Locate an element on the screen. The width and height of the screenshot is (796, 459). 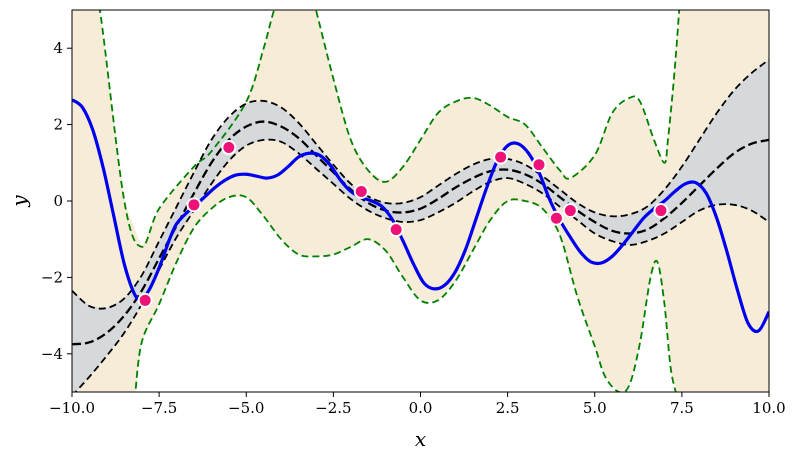
y-tick-label: −4 is located at coordinates (52, 354).